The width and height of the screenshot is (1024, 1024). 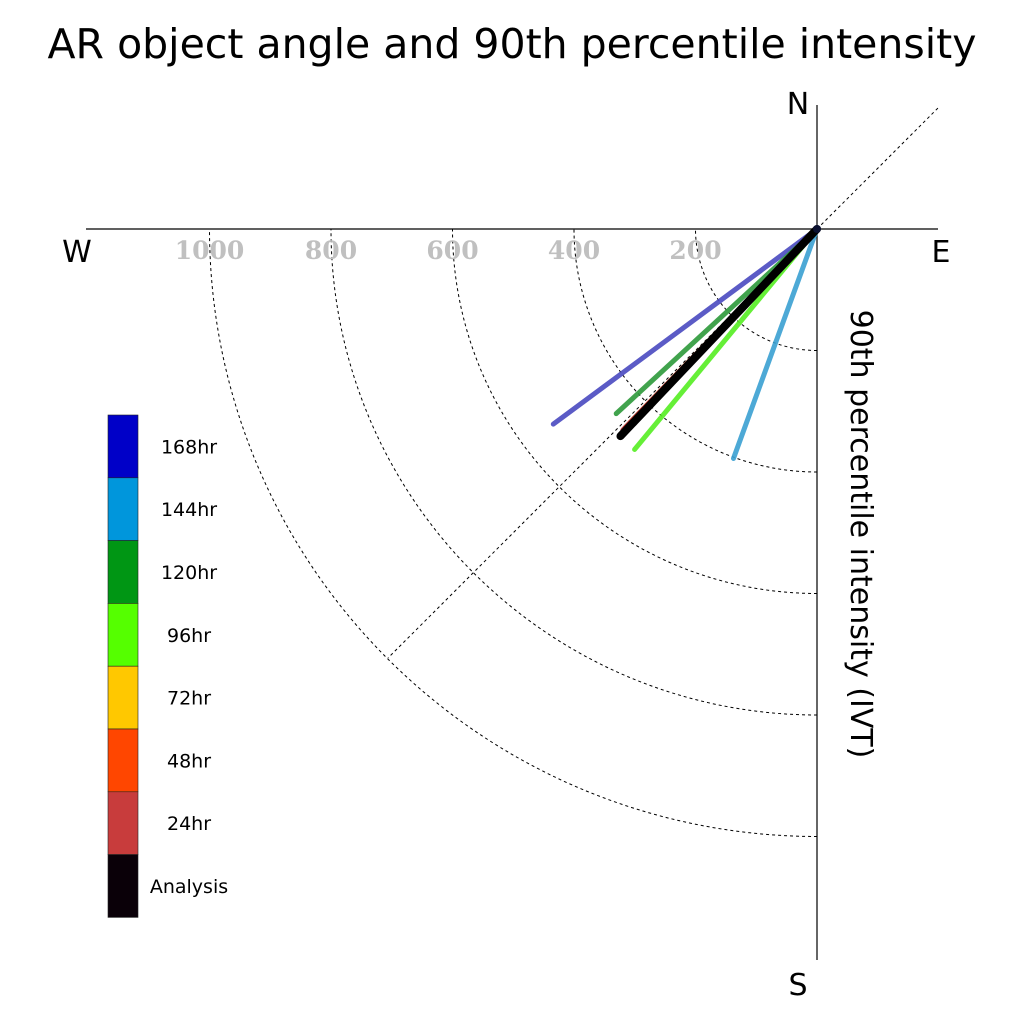 What do you see at coordinates (123, 446) in the screenshot?
I see `legend-swatch-168hr` at bounding box center [123, 446].